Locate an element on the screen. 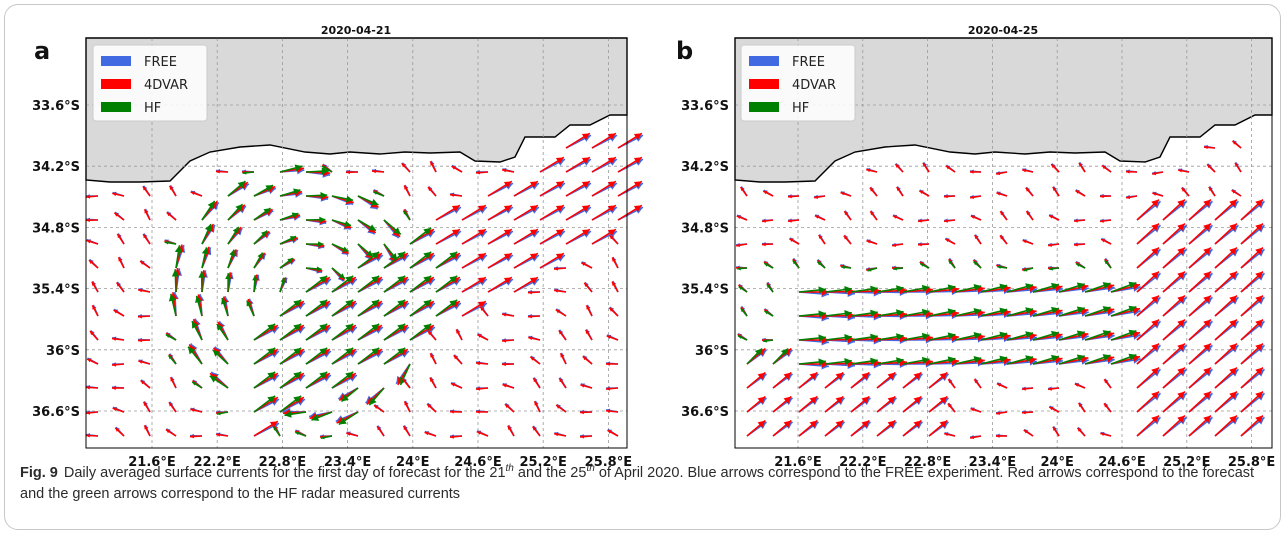 The image size is (1287, 535). panel-a-x-tick-label: 22.8°E is located at coordinates (282, 462).